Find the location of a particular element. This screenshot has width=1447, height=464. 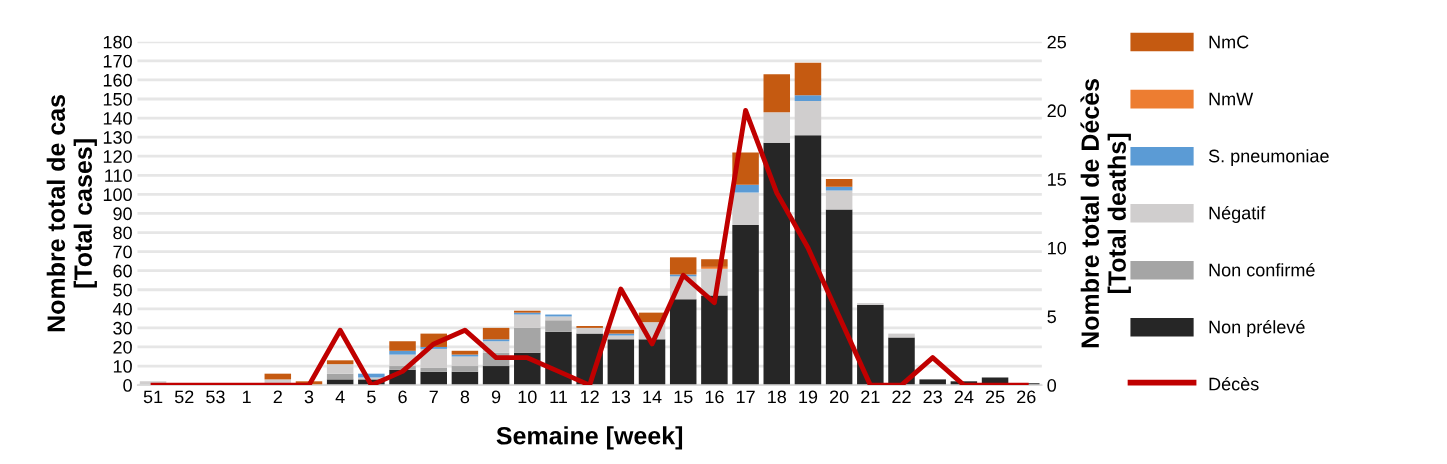

y-tick-label: 40 is located at coordinates (122, 309).